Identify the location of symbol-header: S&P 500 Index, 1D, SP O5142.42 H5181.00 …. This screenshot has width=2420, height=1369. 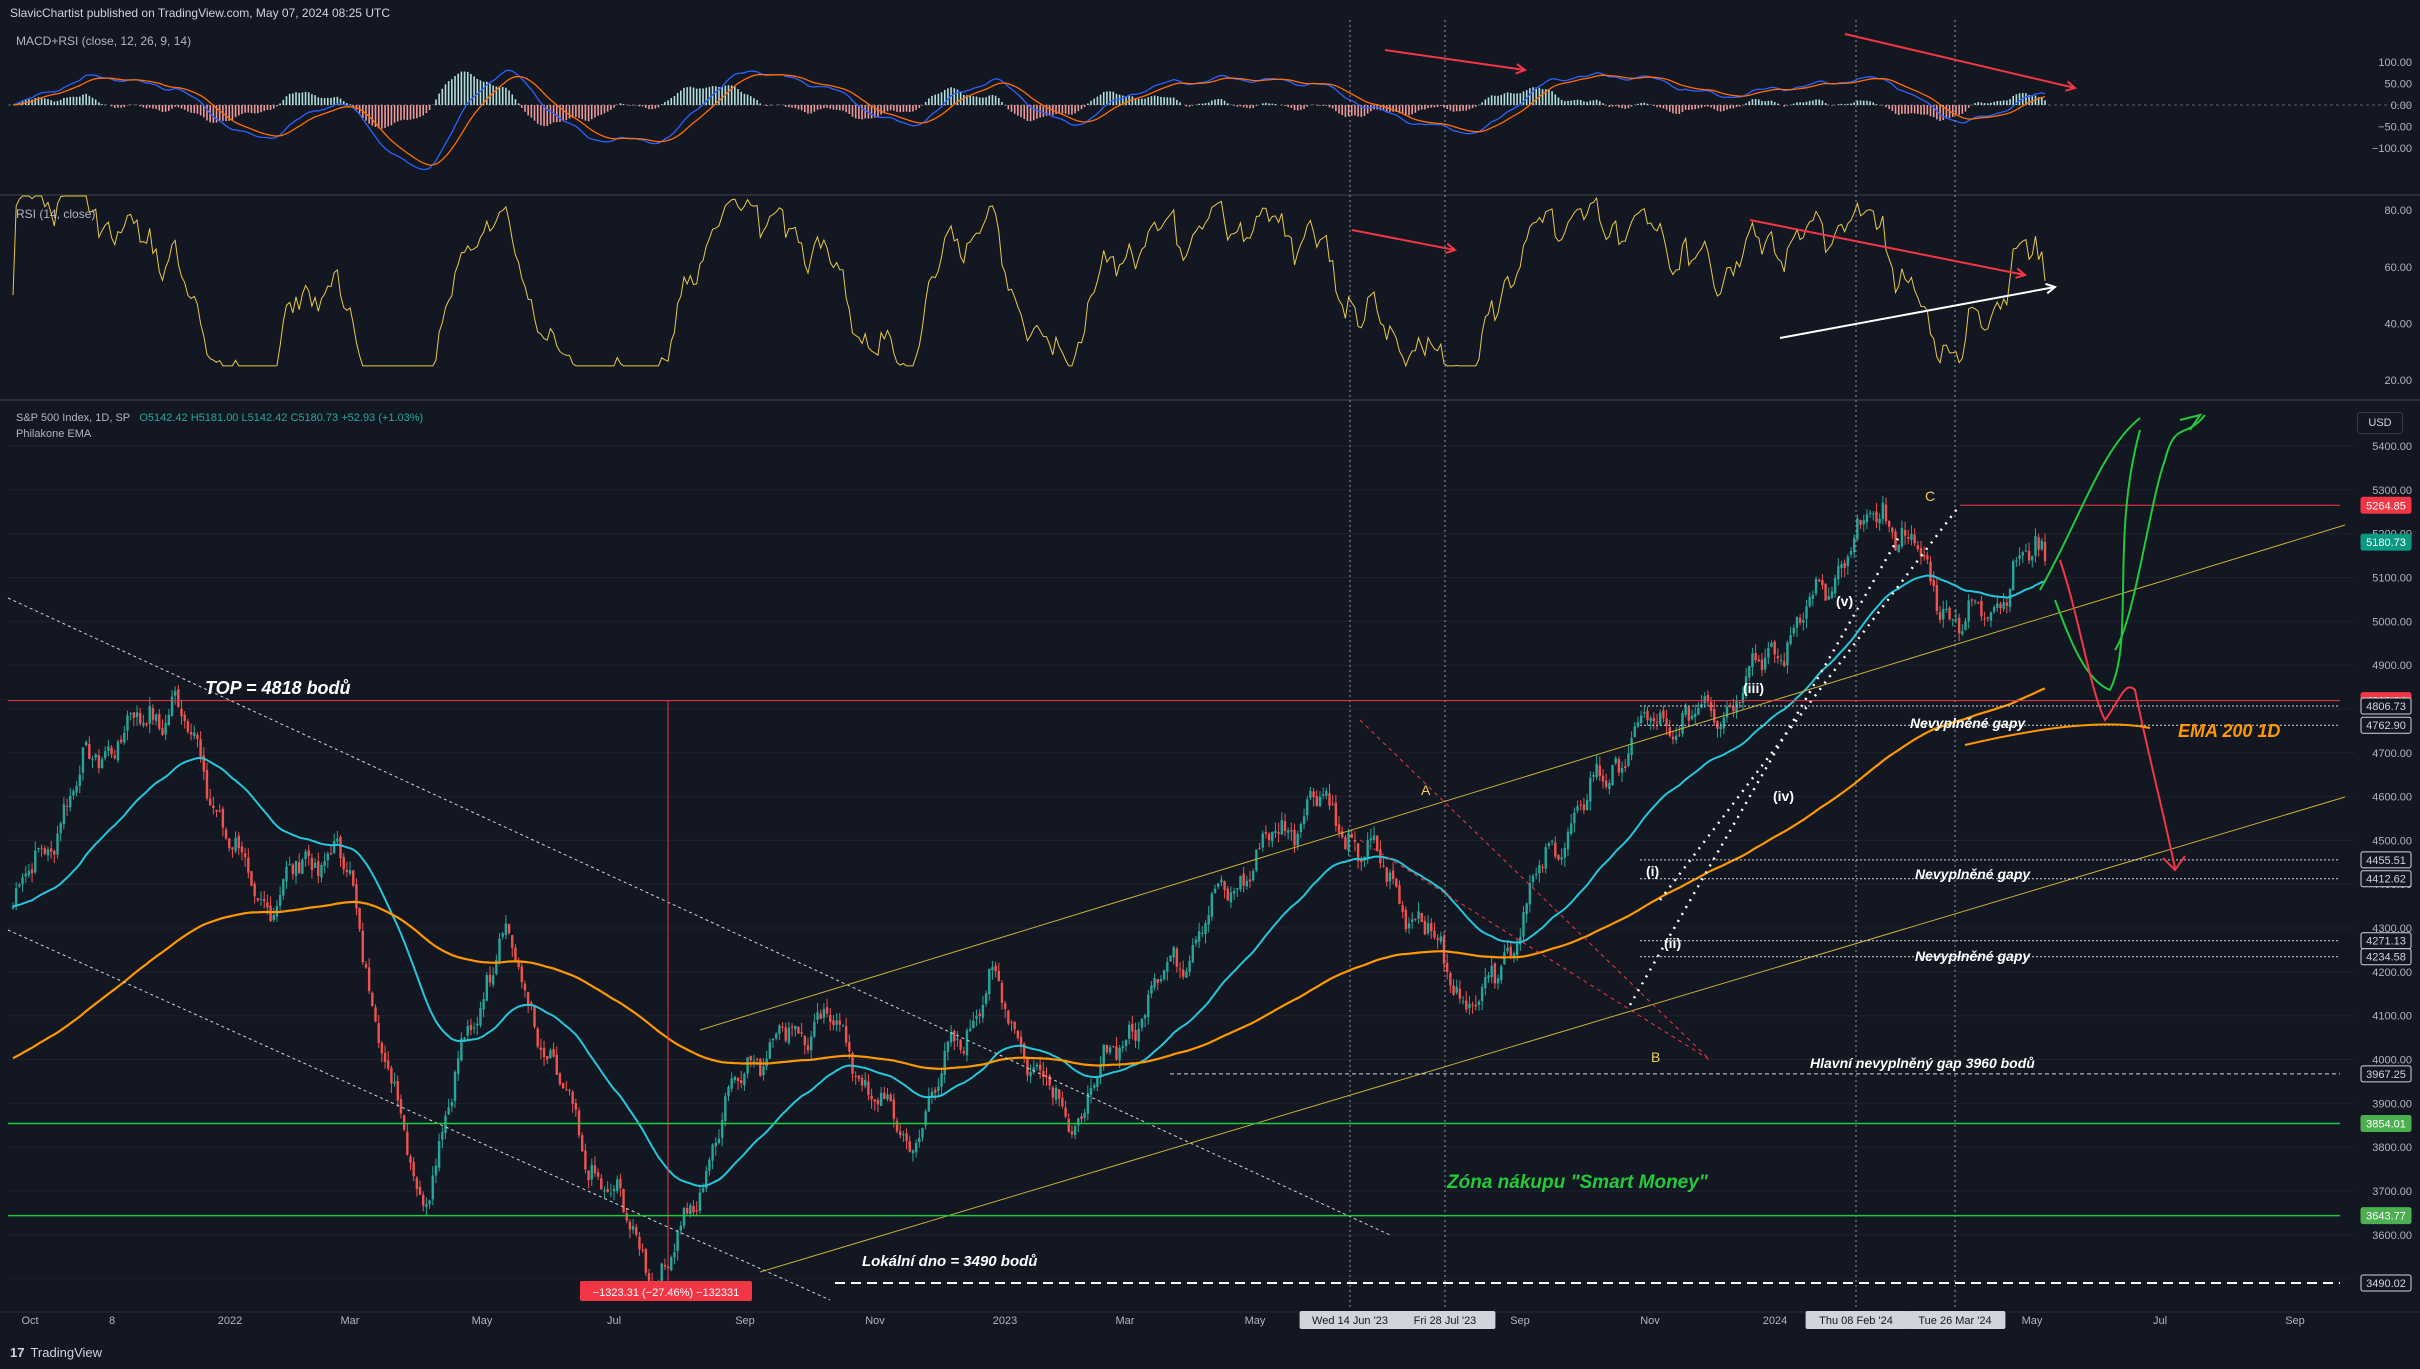
(219, 418).